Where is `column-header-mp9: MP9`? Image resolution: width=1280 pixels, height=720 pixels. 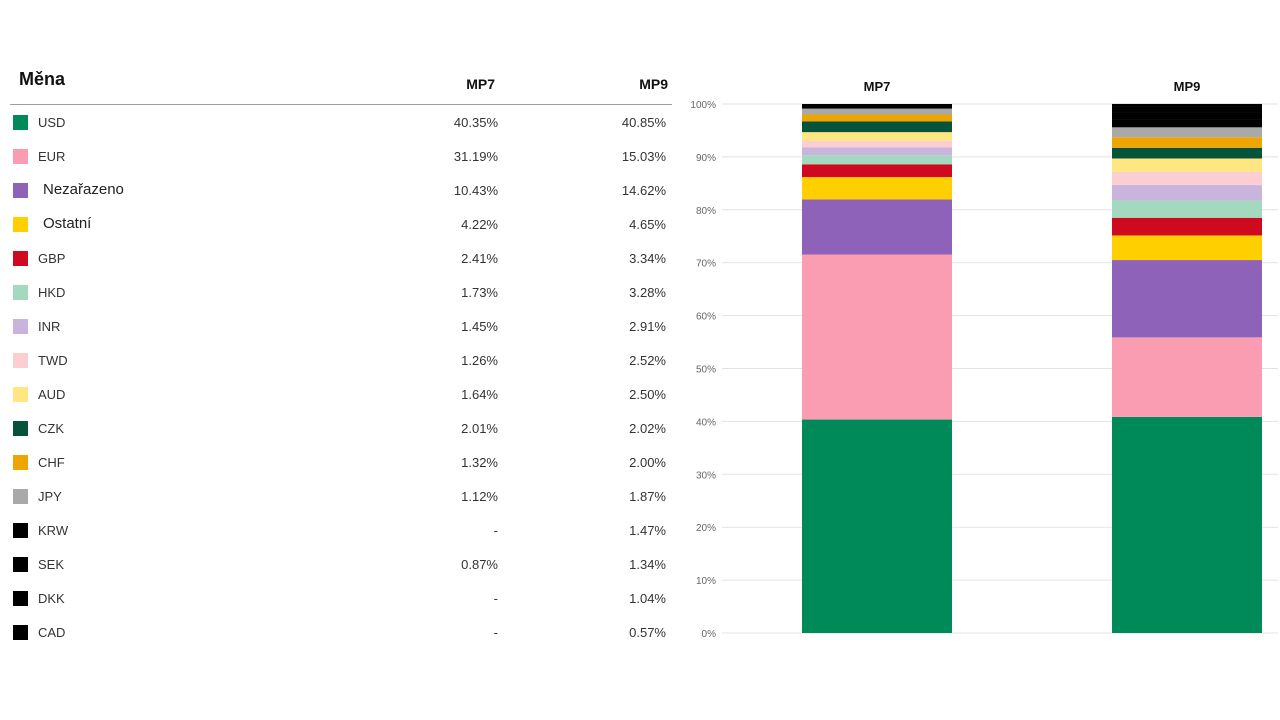
column-header-mp9: MP9 is located at coordinates (653, 84).